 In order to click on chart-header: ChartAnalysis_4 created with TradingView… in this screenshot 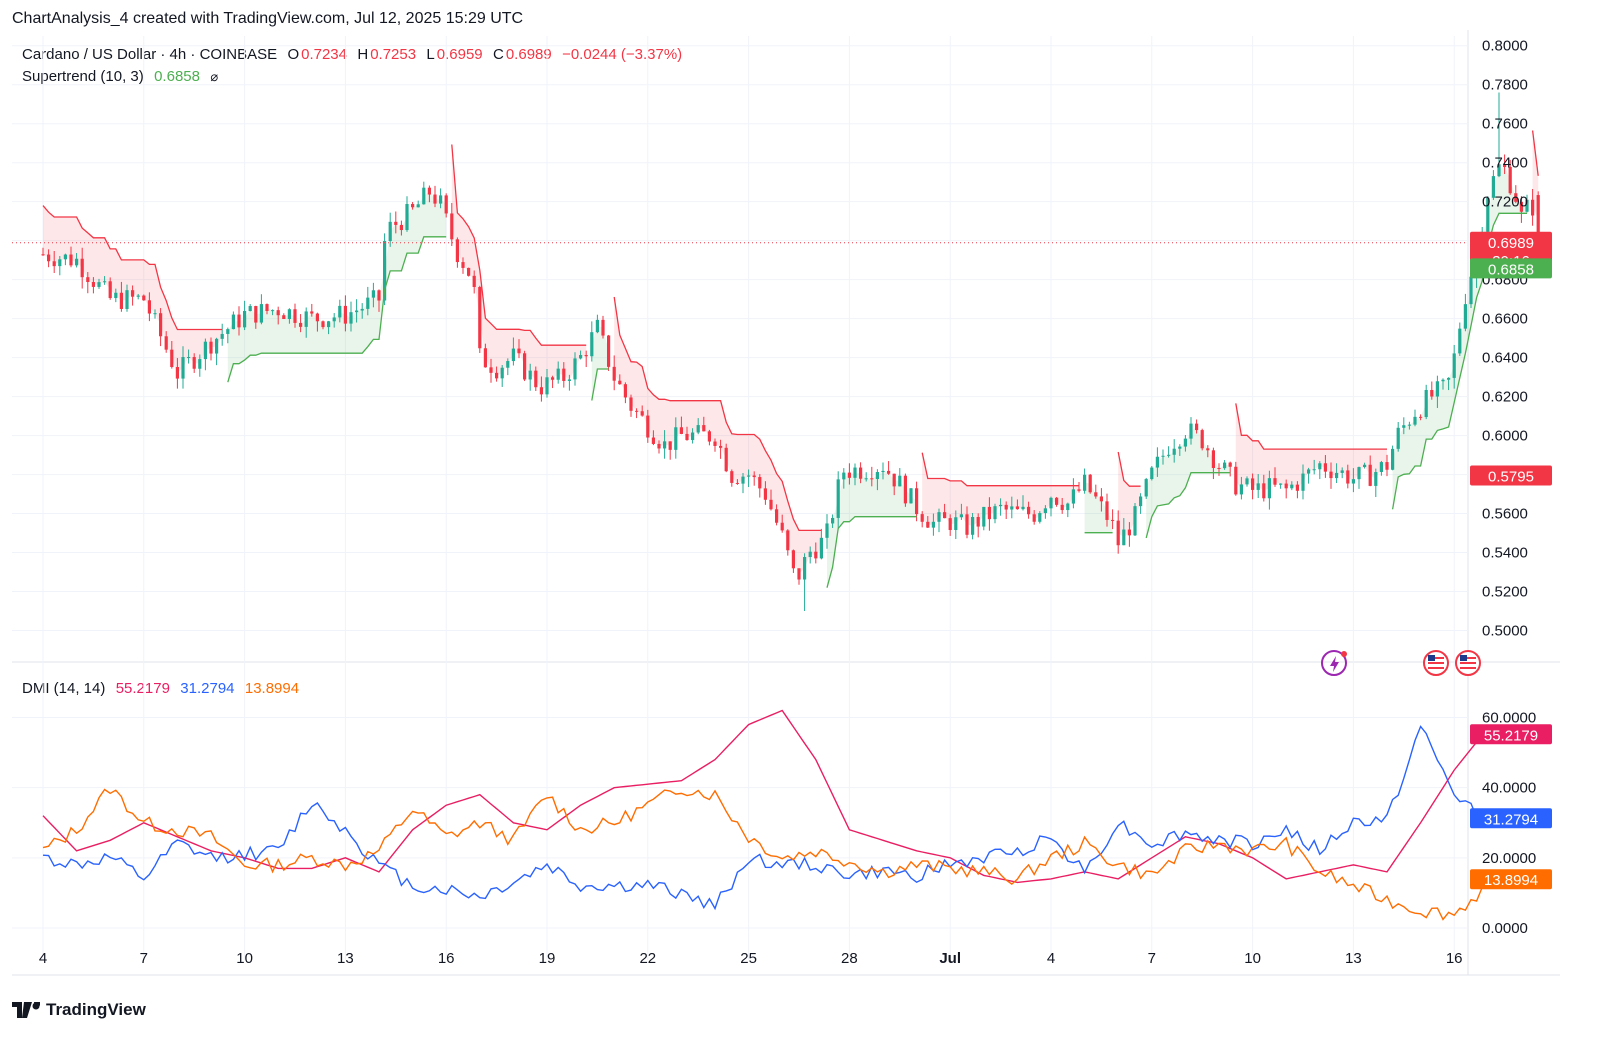, I will do `click(268, 18)`.